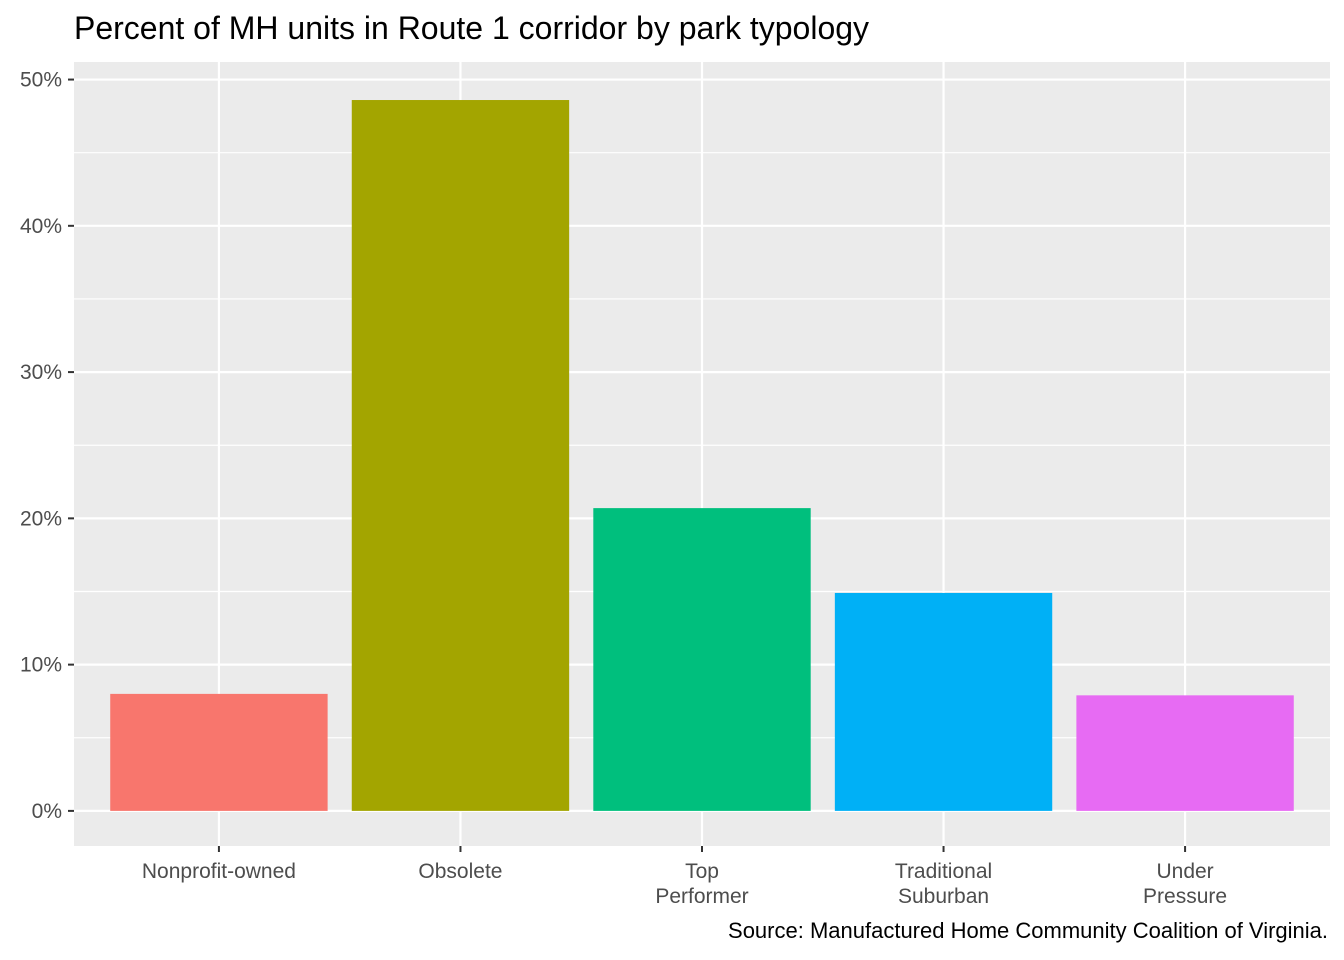  What do you see at coordinates (702, 871) in the screenshot?
I see `x-tick-label-line: Top` at bounding box center [702, 871].